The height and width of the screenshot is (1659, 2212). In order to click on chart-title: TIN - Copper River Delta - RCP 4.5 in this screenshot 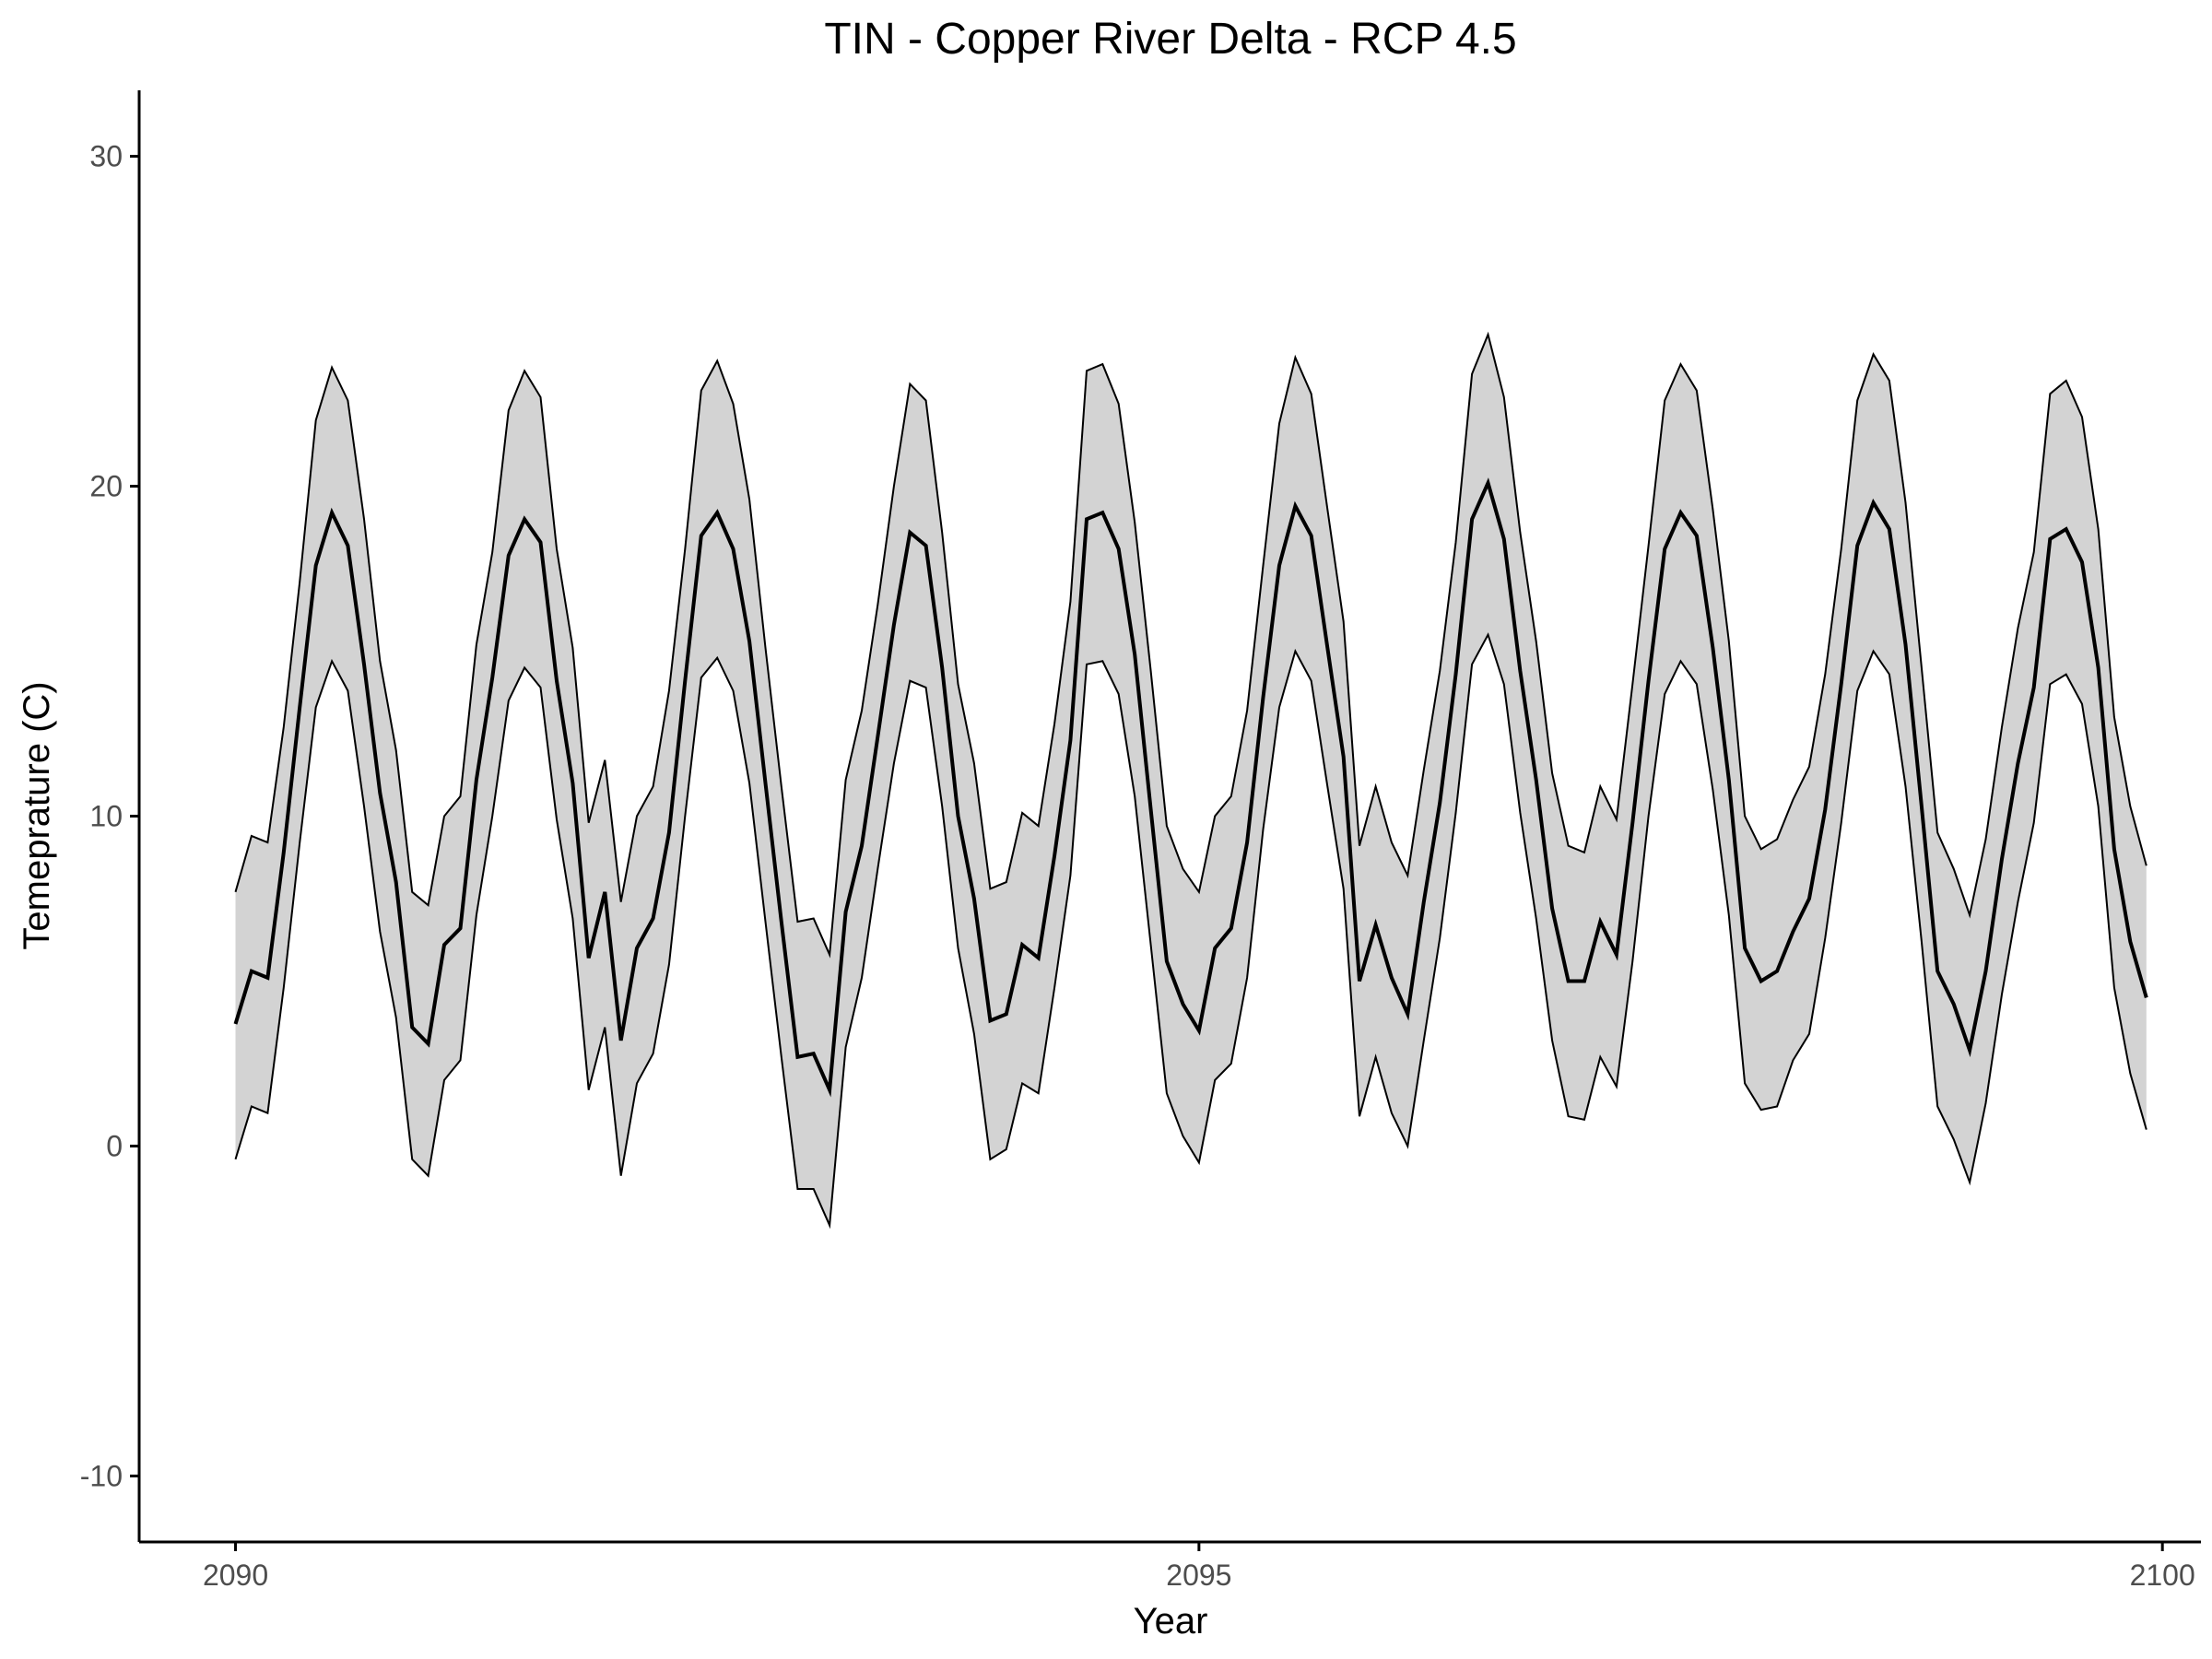, I will do `click(1170, 39)`.